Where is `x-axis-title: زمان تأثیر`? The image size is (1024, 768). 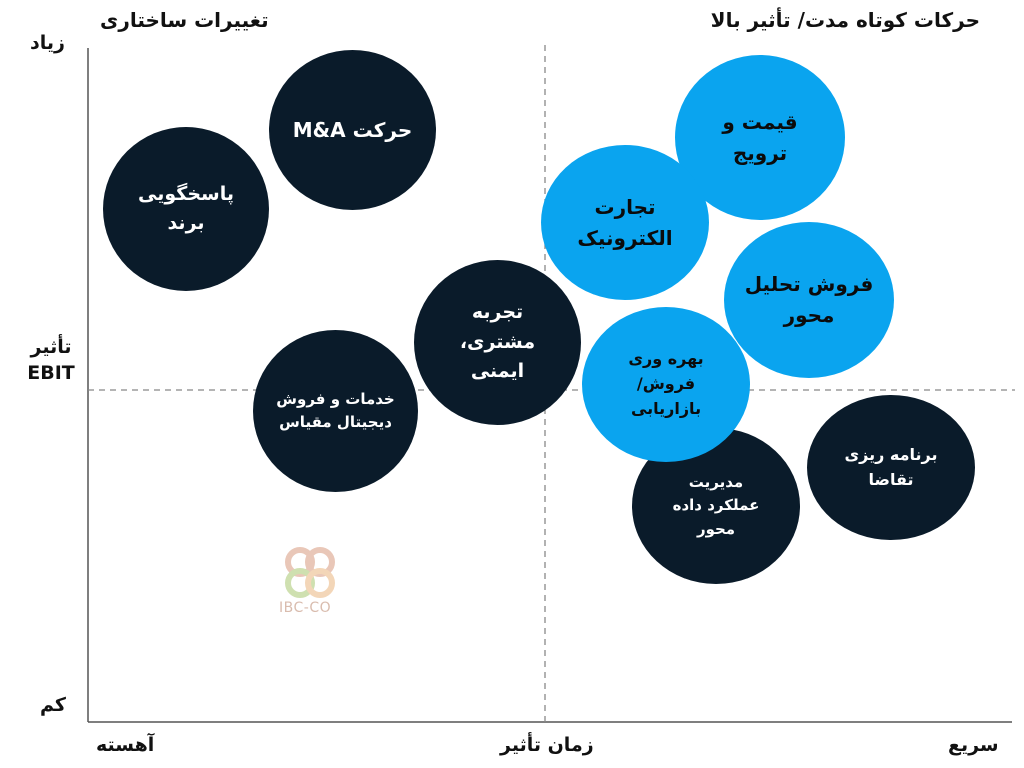 x-axis-title: زمان تأثیر is located at coordinates (547, 745).